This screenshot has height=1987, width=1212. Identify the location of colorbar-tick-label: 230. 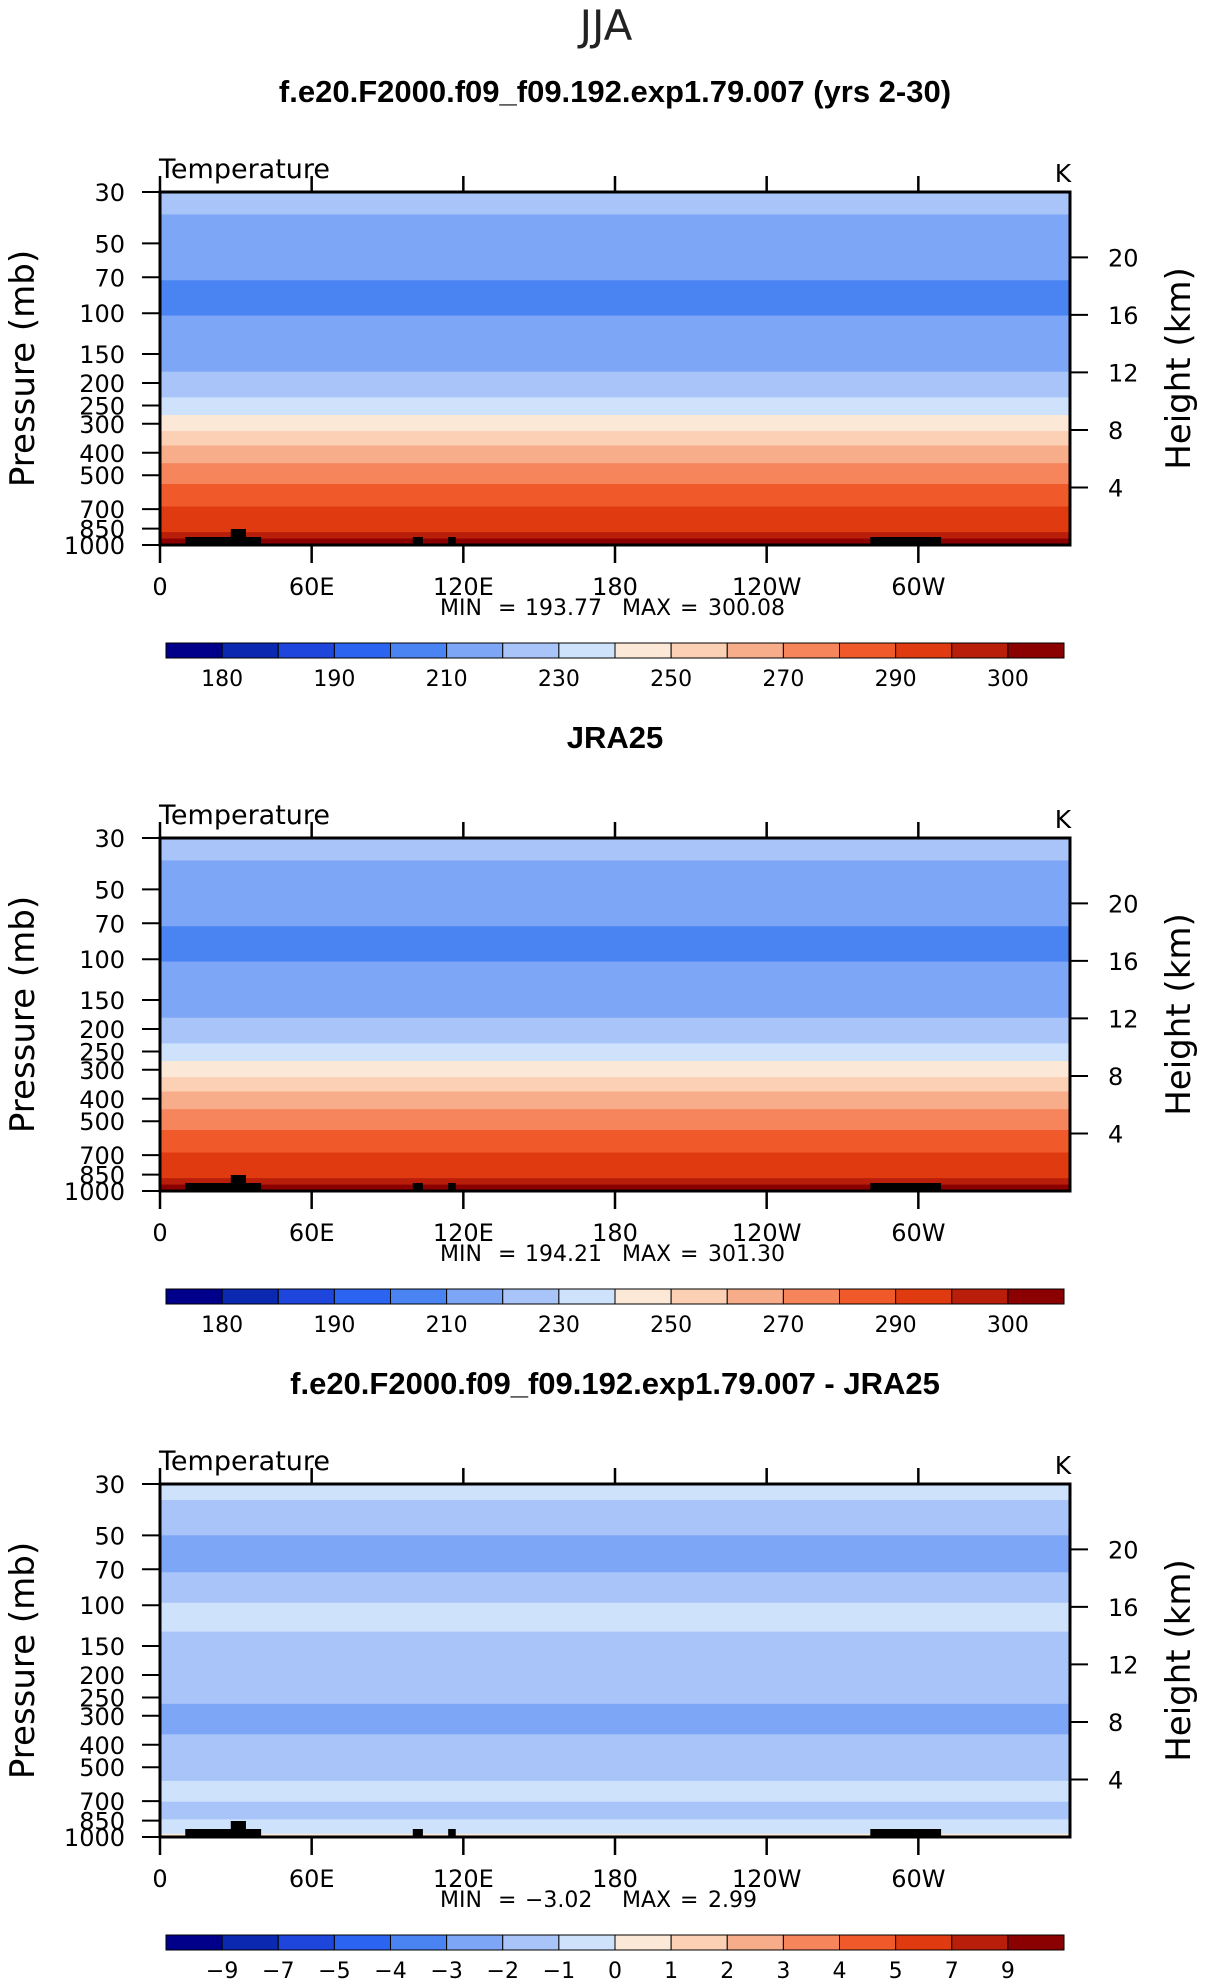
(559, 679).